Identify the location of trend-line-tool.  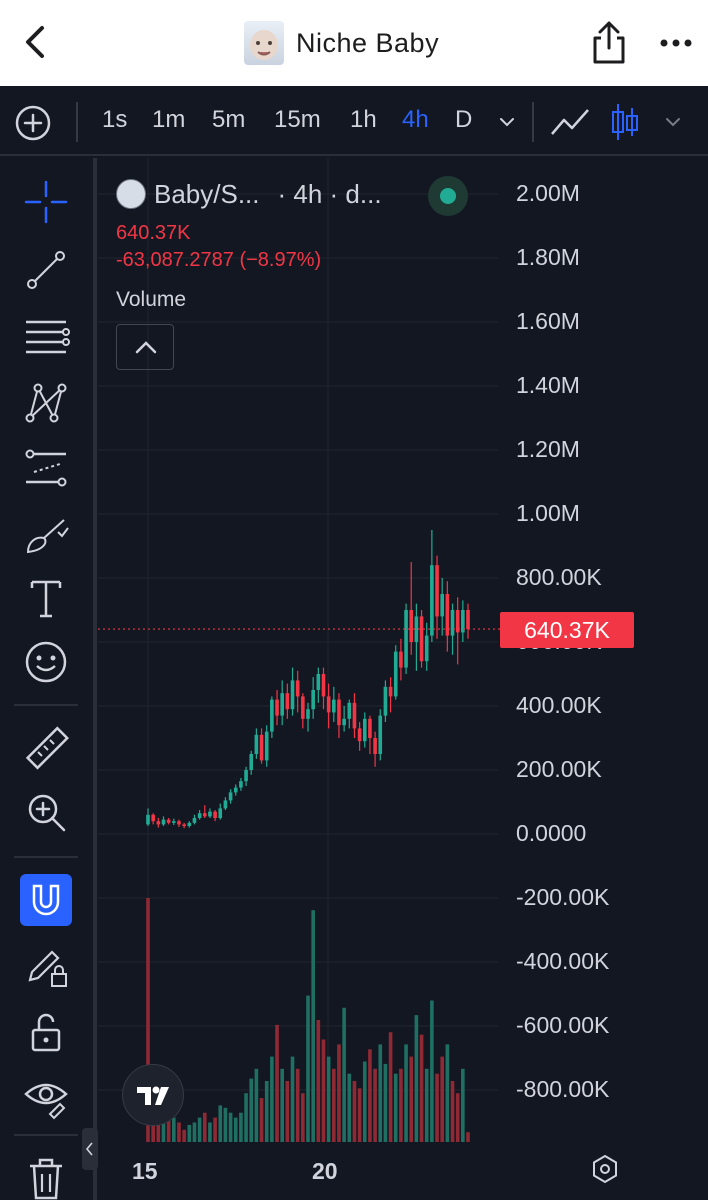
(46, 270).